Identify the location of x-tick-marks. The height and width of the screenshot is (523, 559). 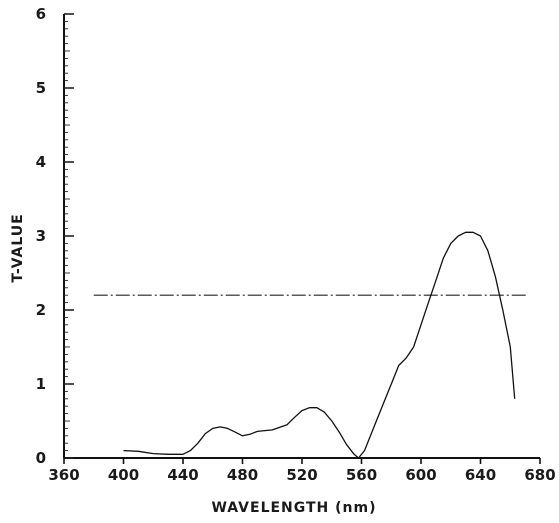
(302, 461).